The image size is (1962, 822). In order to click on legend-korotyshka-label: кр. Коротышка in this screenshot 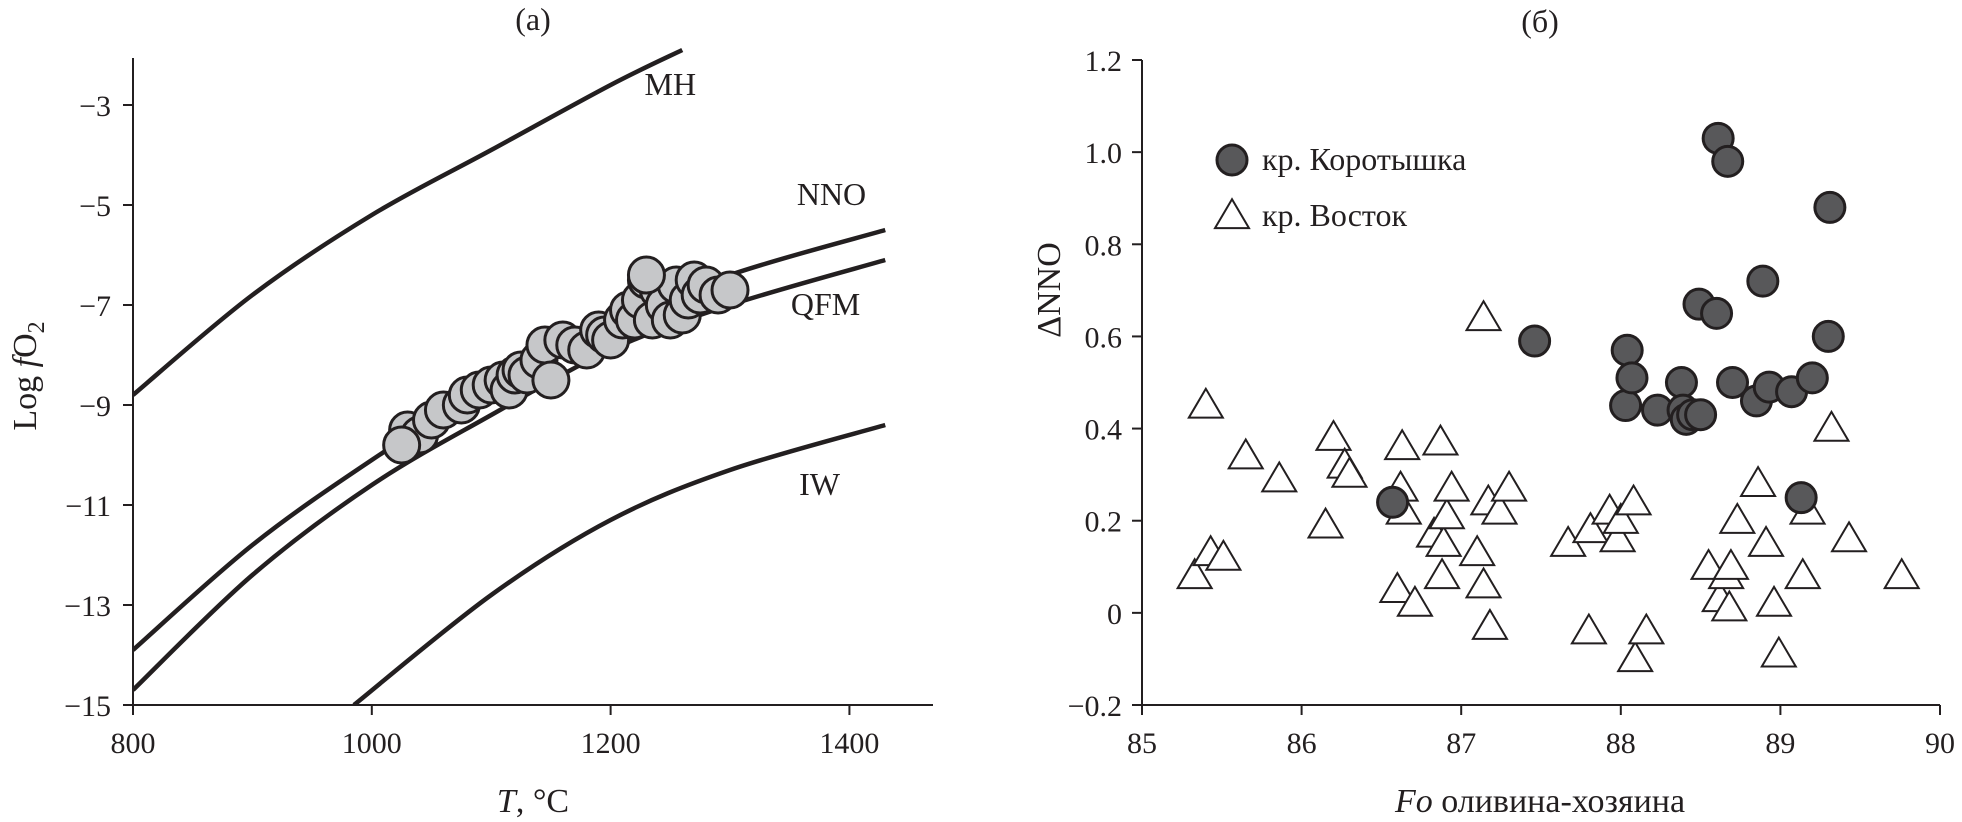, I will do `click(1364, 159)`.